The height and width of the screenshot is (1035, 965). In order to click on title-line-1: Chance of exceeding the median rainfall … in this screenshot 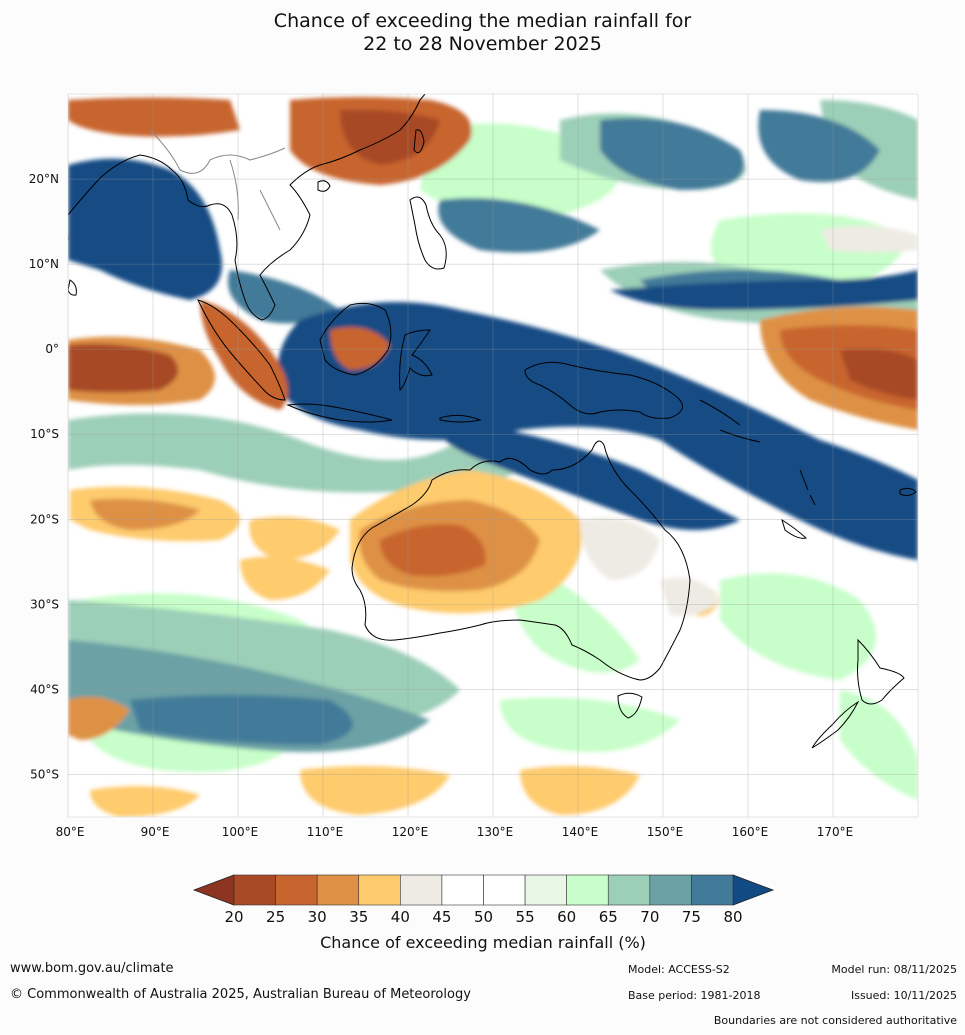, I will do `click(482, 21)`.